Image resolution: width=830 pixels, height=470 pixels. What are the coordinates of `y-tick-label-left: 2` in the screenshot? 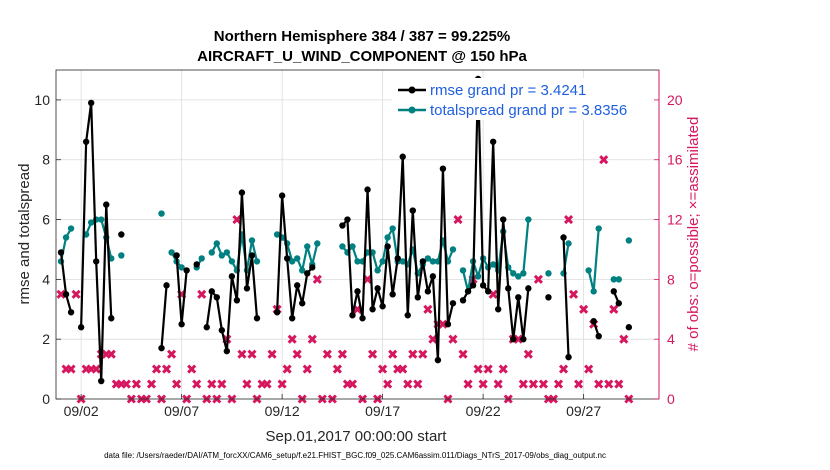 It's located at (46, 339).